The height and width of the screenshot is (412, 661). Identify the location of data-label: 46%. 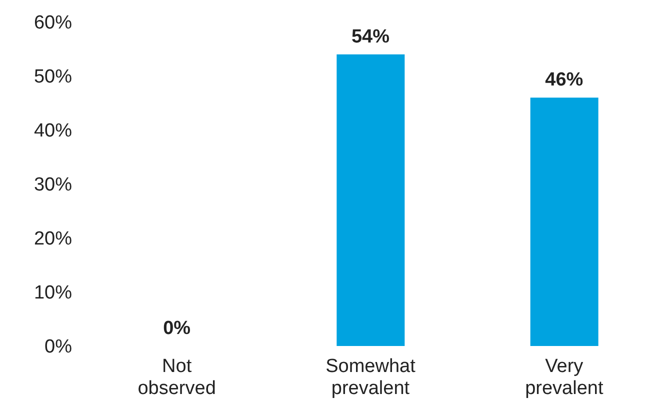
(564, 80).